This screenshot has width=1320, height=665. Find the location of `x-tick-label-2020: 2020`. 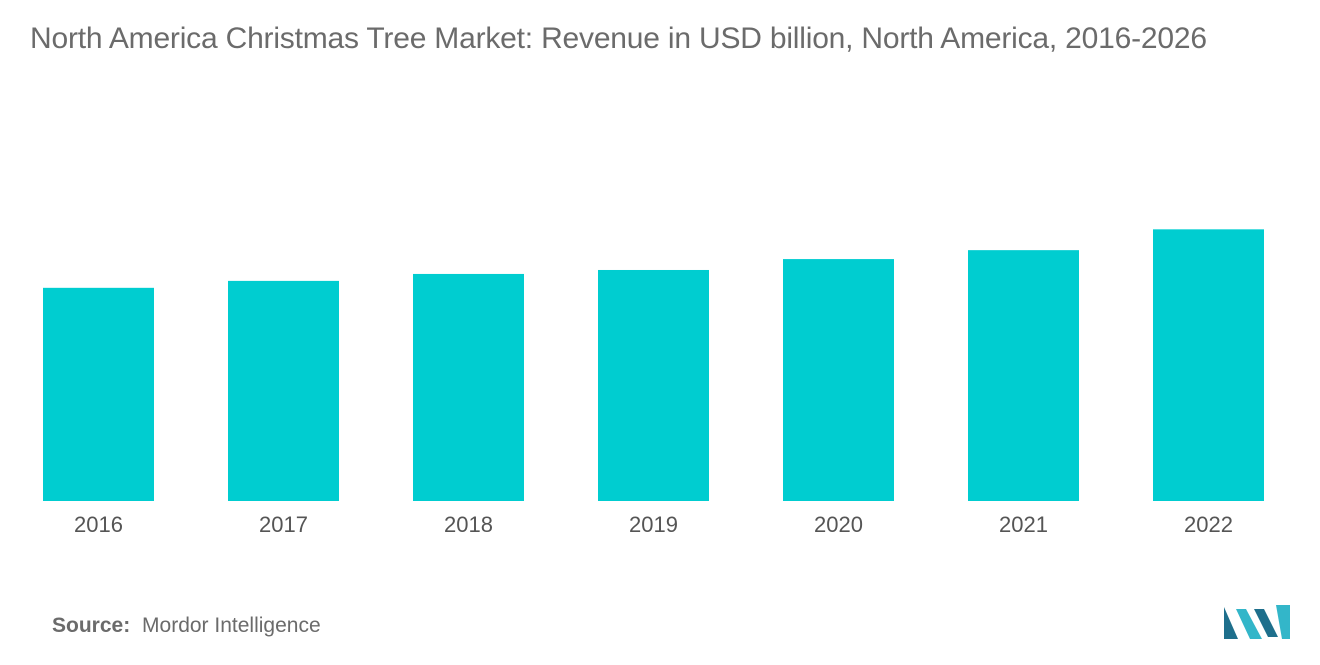

x-tick-label-2020: 2020 is located at coordinates (838, 524).